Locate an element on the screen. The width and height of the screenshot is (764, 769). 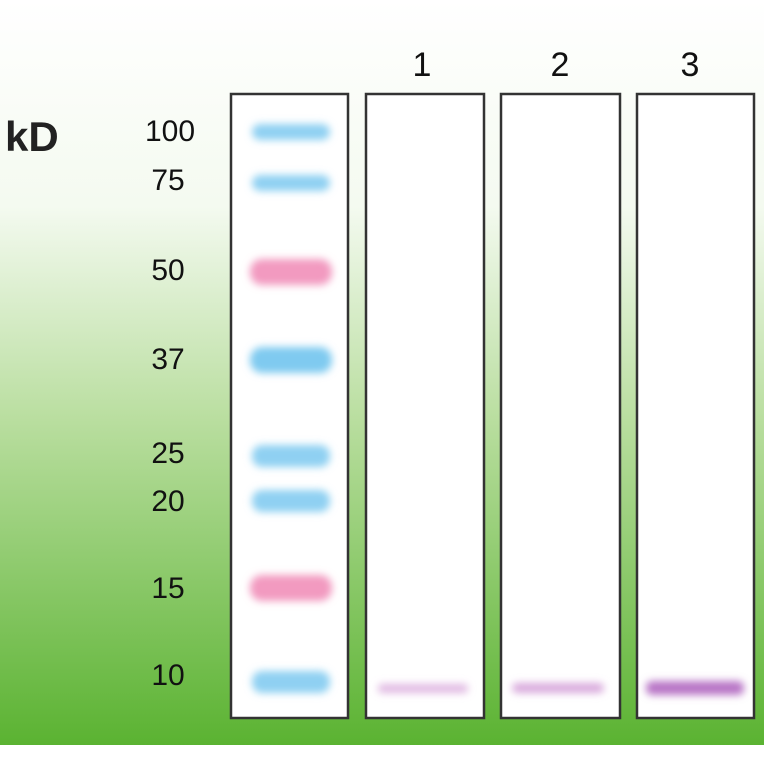
lane-label: 3 is located at coordinates (690, 65).